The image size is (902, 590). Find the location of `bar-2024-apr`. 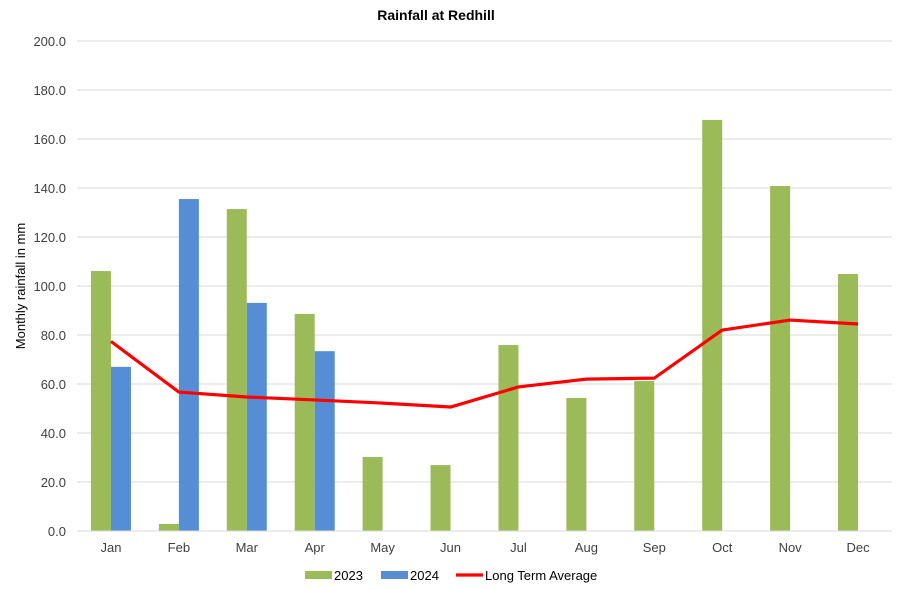

bar-2024-apr is located at coordinates (324, 441).